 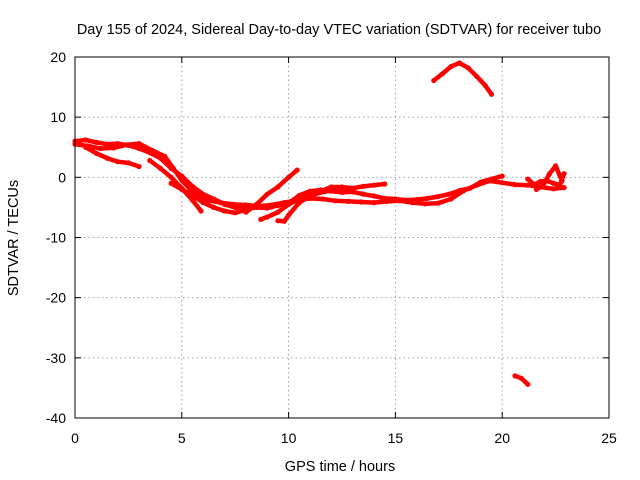 What do you see at coordinates (14, 238) in the screenshot?
I see `y-axis-label: SDTVAR / TECUs` at bounding box center [14, 238].